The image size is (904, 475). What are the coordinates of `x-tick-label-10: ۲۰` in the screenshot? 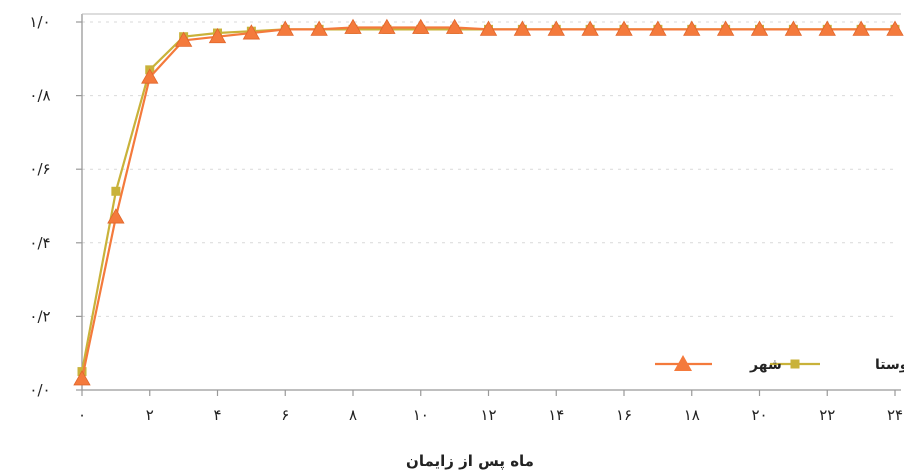 It's located at (759, 415).